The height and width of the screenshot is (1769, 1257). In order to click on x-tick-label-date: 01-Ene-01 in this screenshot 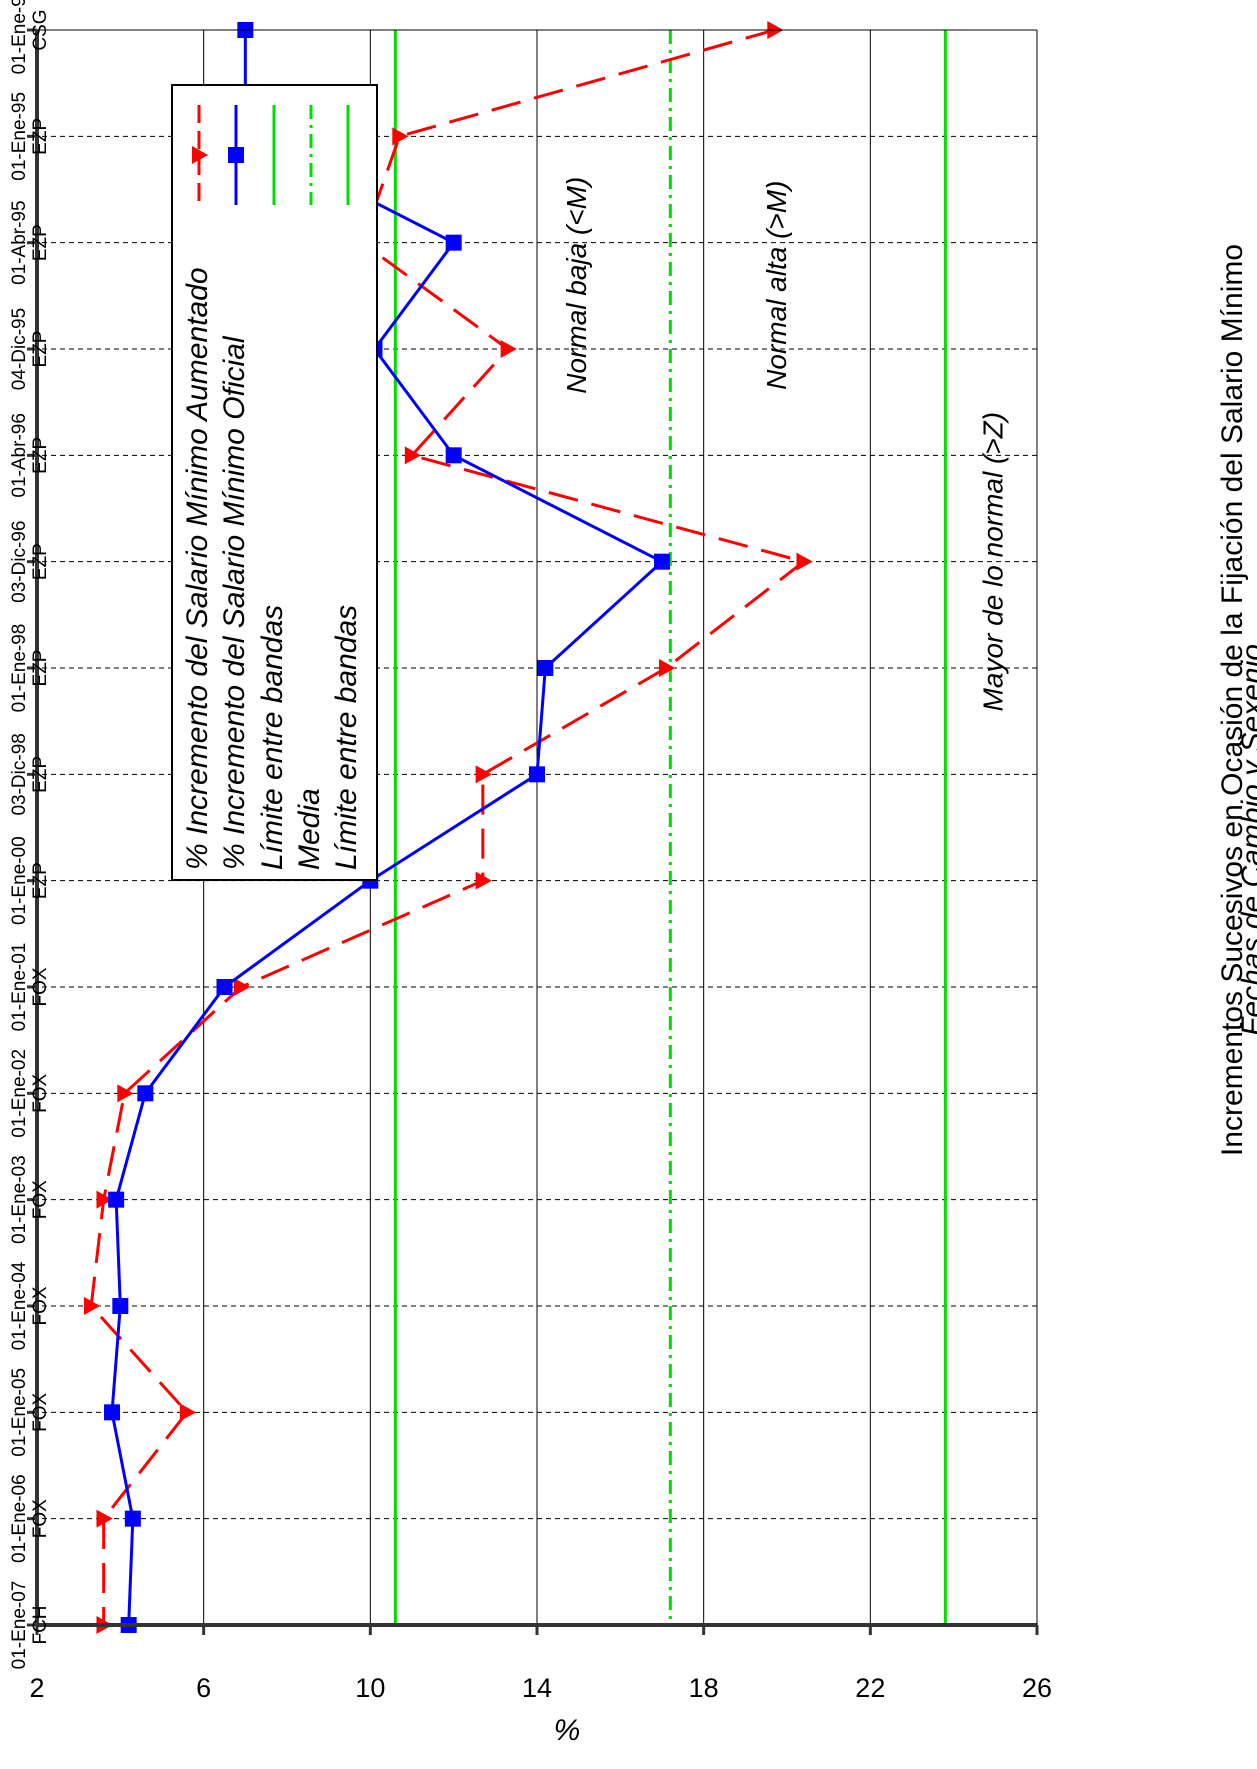, I will do `click(19, 987)`.